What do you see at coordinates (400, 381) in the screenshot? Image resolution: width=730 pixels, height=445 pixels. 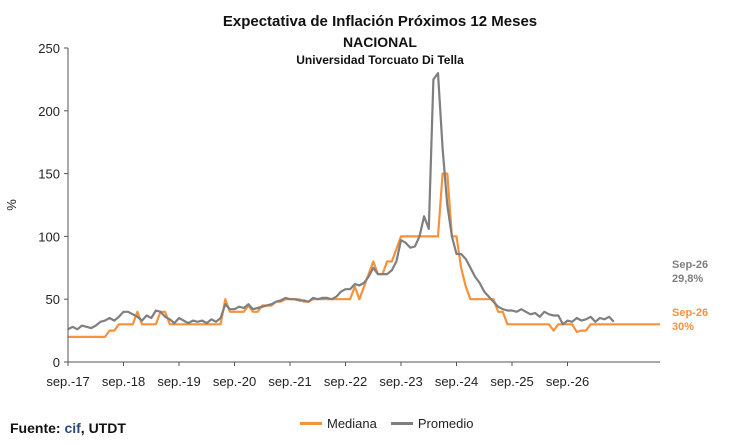 I see `x-tick-label: sep.-23` at bounding box center [400, 381].